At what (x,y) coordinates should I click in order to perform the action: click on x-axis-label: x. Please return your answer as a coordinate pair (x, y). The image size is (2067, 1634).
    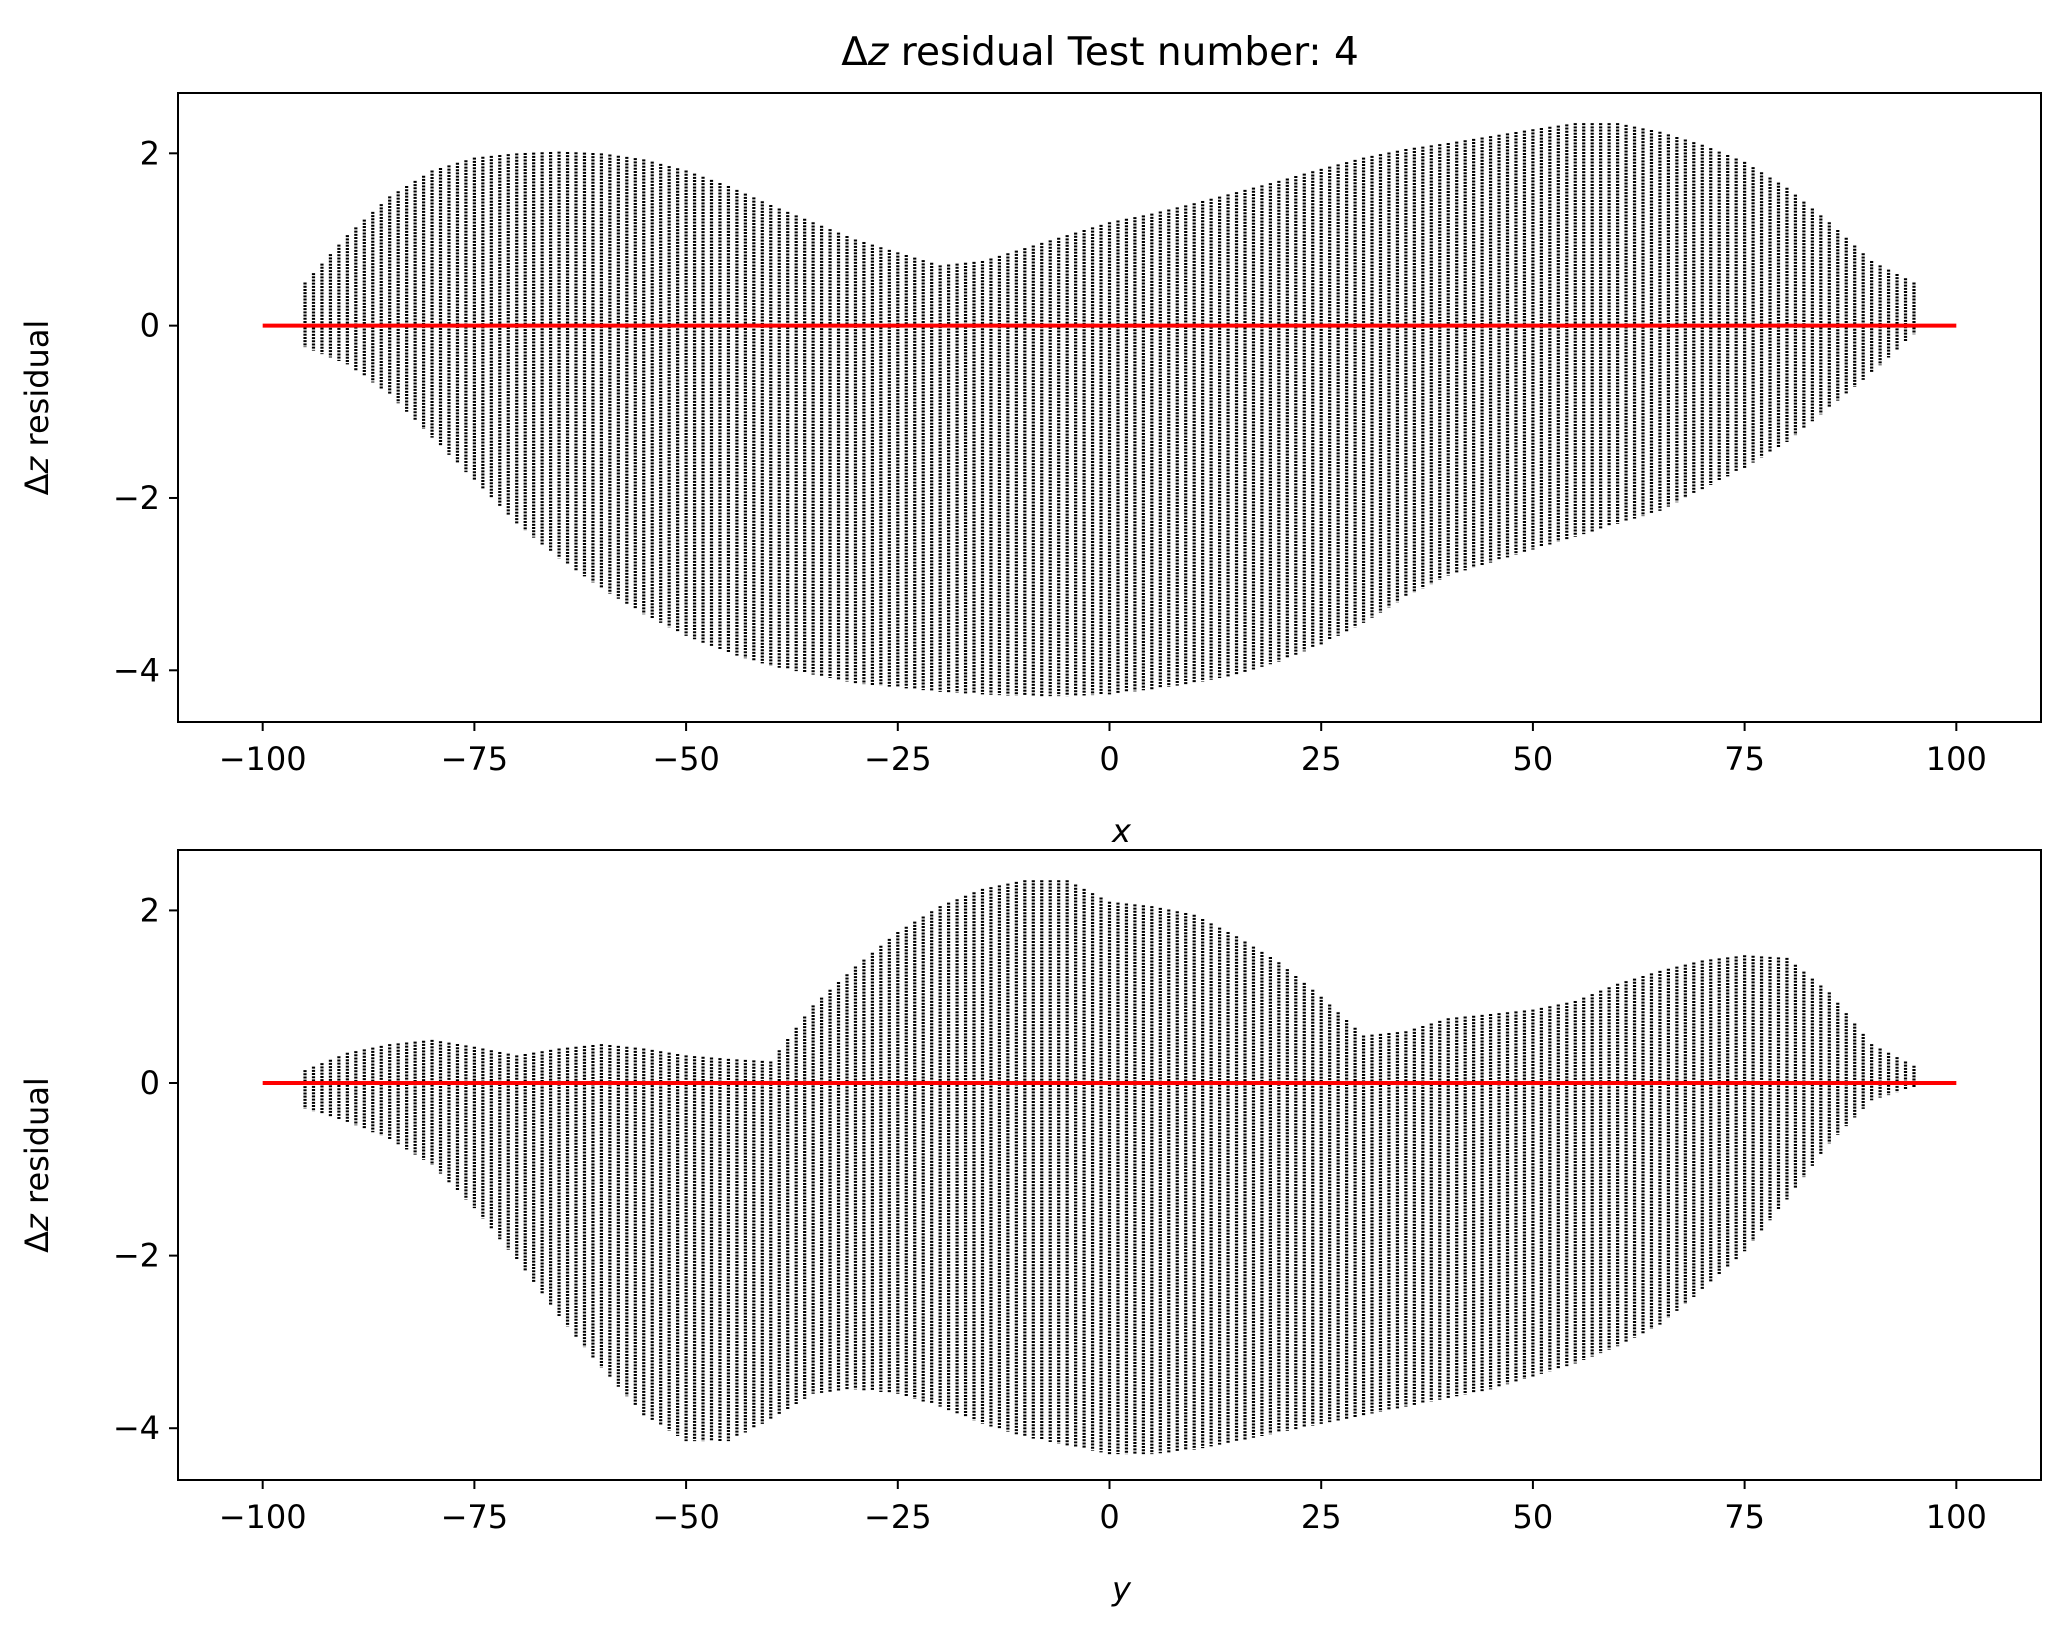
    Looking at the image, I should click on (1121, 831).